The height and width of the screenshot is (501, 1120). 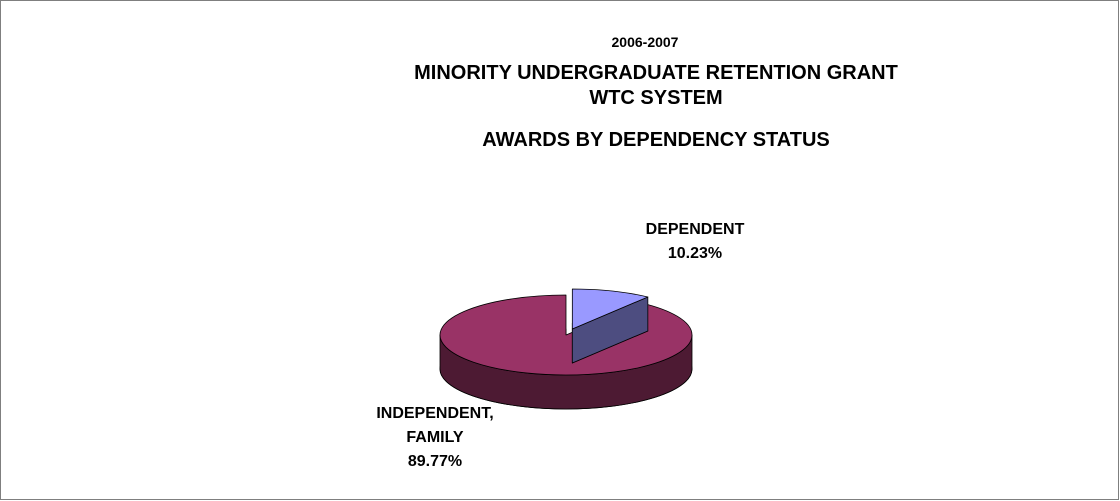 I want to click on data-label-independent-category-line-2: FAMILY, so click(x=435, y=437).